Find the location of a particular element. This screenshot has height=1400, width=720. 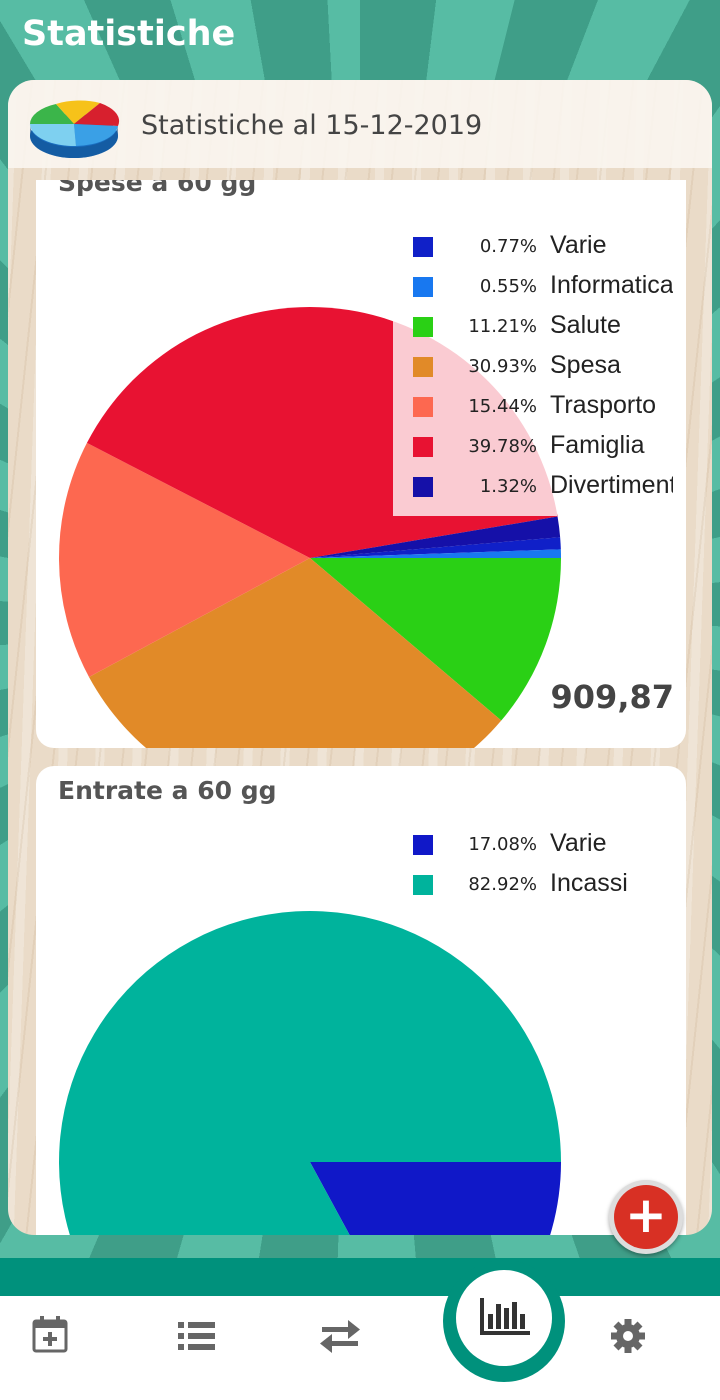

legend-label: Informatica is located at coordinates (611, 285).